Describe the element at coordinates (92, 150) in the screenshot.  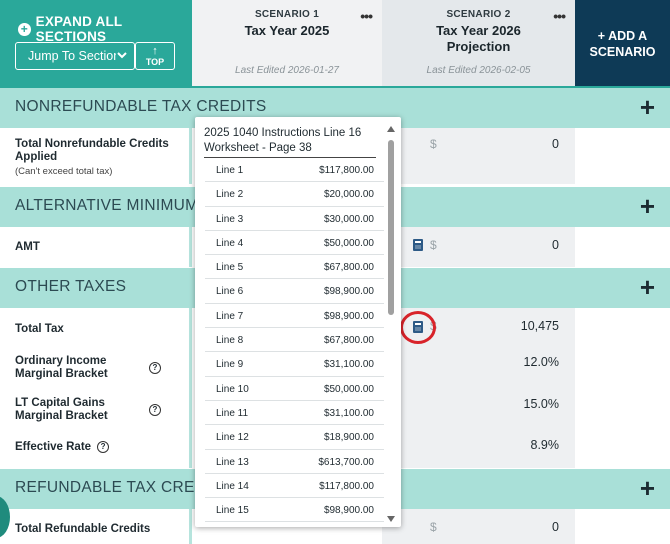
I see `row-label-text: Total Nonrefundable Credits Applied` at that location.